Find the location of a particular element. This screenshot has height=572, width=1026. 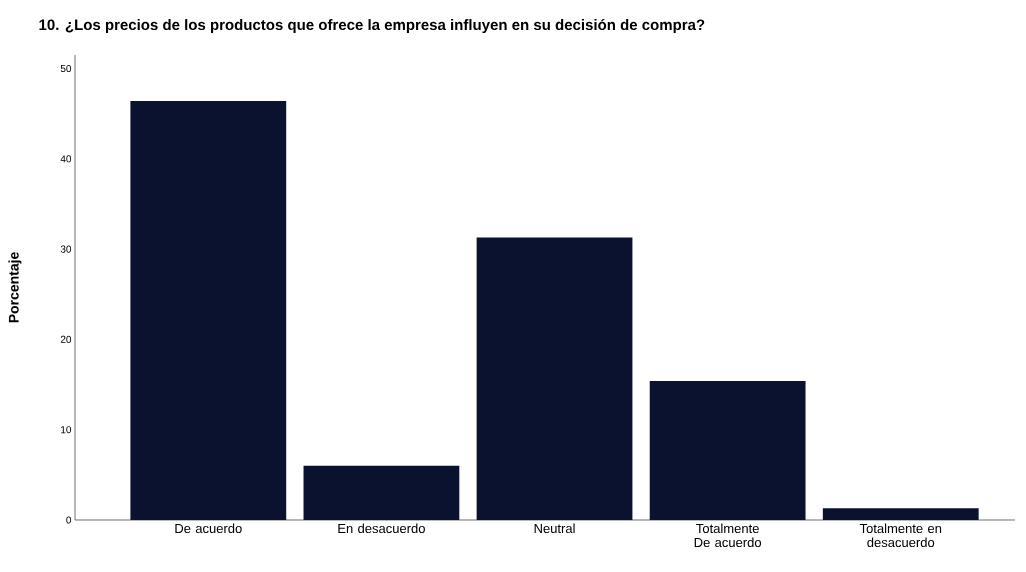

y-axis-title: Porcentaje is located at coordinates (15, 287).